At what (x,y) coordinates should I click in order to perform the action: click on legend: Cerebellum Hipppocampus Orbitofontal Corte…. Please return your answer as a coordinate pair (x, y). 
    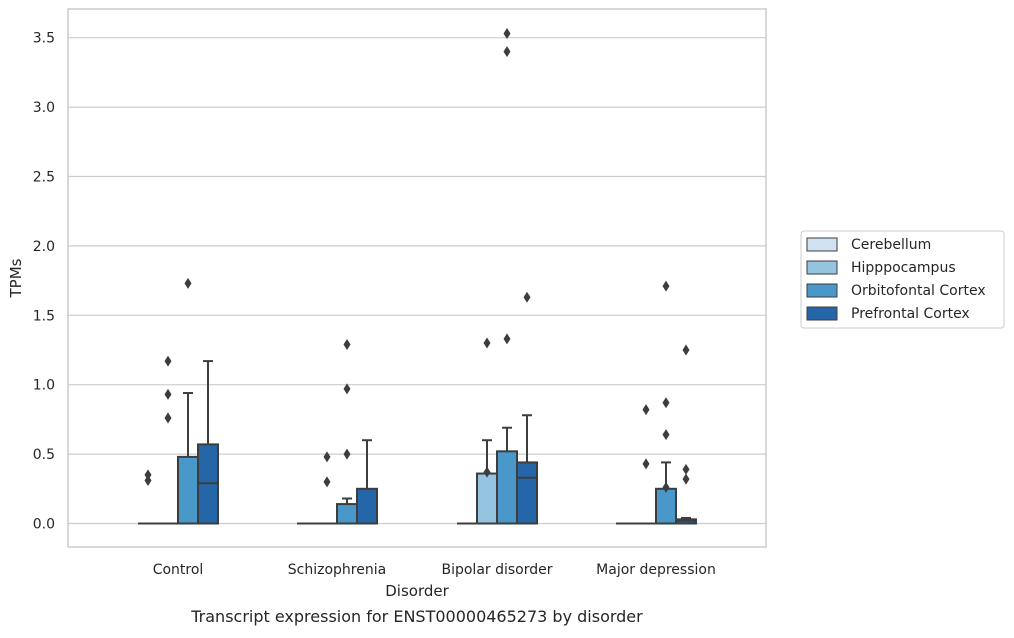
    Looking at the image, I should click on (902, 279).